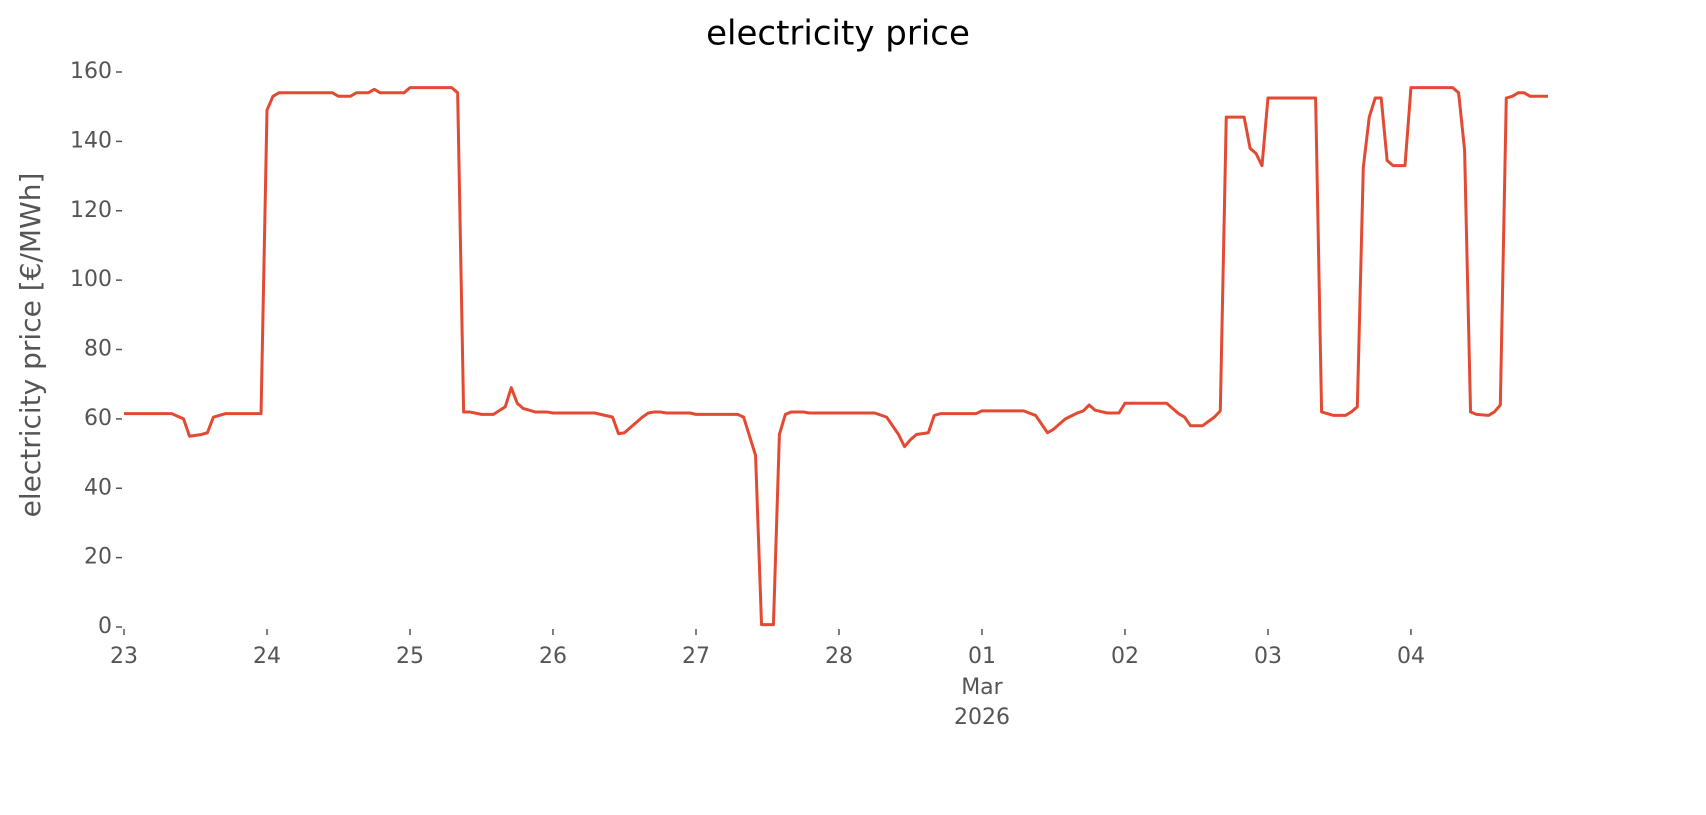 This screenshot has height=815, width=1706. What do you see at coordinates (1411, 656) in the screenshot?
I see `x-tick-label: 04` at bounding box center [1411, 656].